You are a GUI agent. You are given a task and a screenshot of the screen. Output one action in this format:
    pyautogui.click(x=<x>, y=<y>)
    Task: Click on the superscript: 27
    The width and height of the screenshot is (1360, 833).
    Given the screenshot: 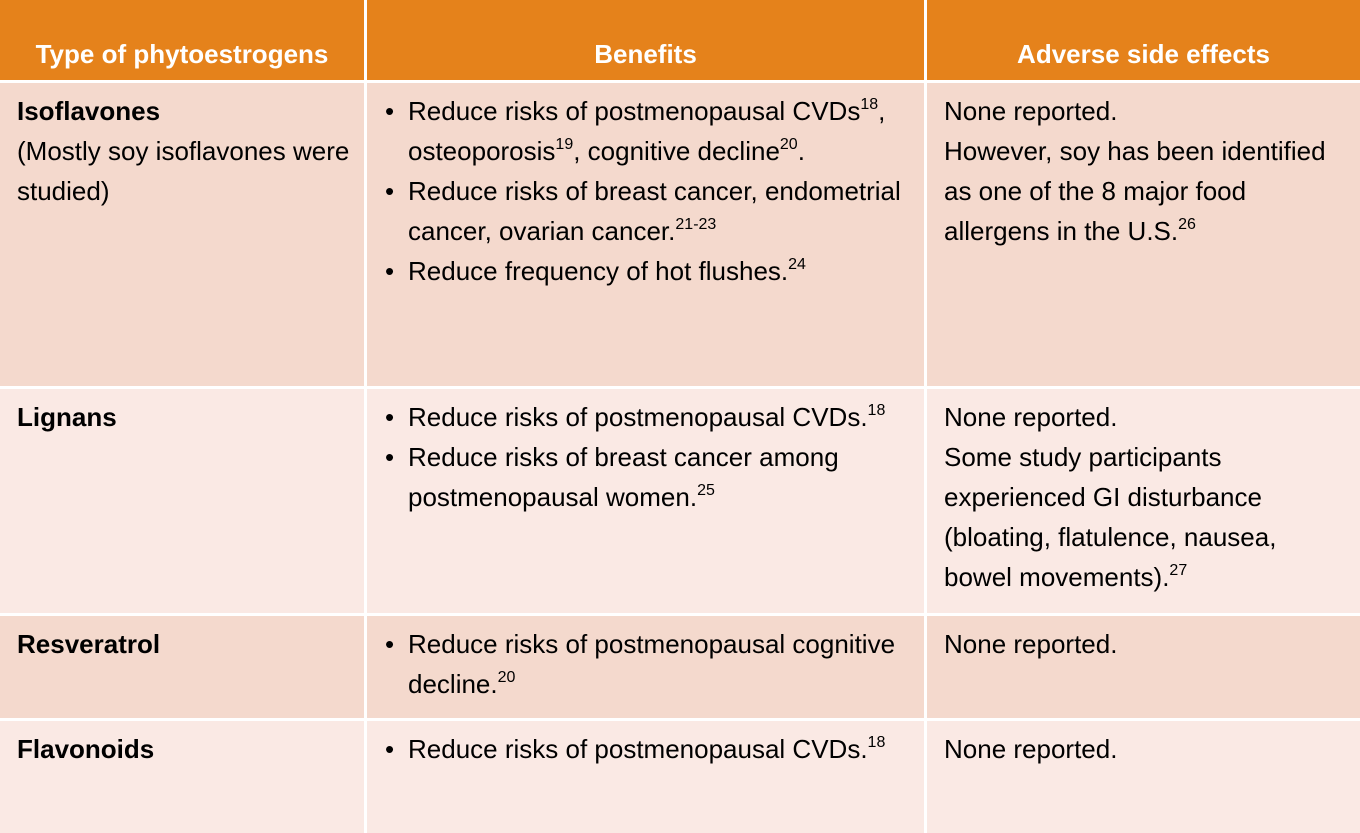 What is the action you would take?
    pyautogui.click(x=1178, y=570)
    